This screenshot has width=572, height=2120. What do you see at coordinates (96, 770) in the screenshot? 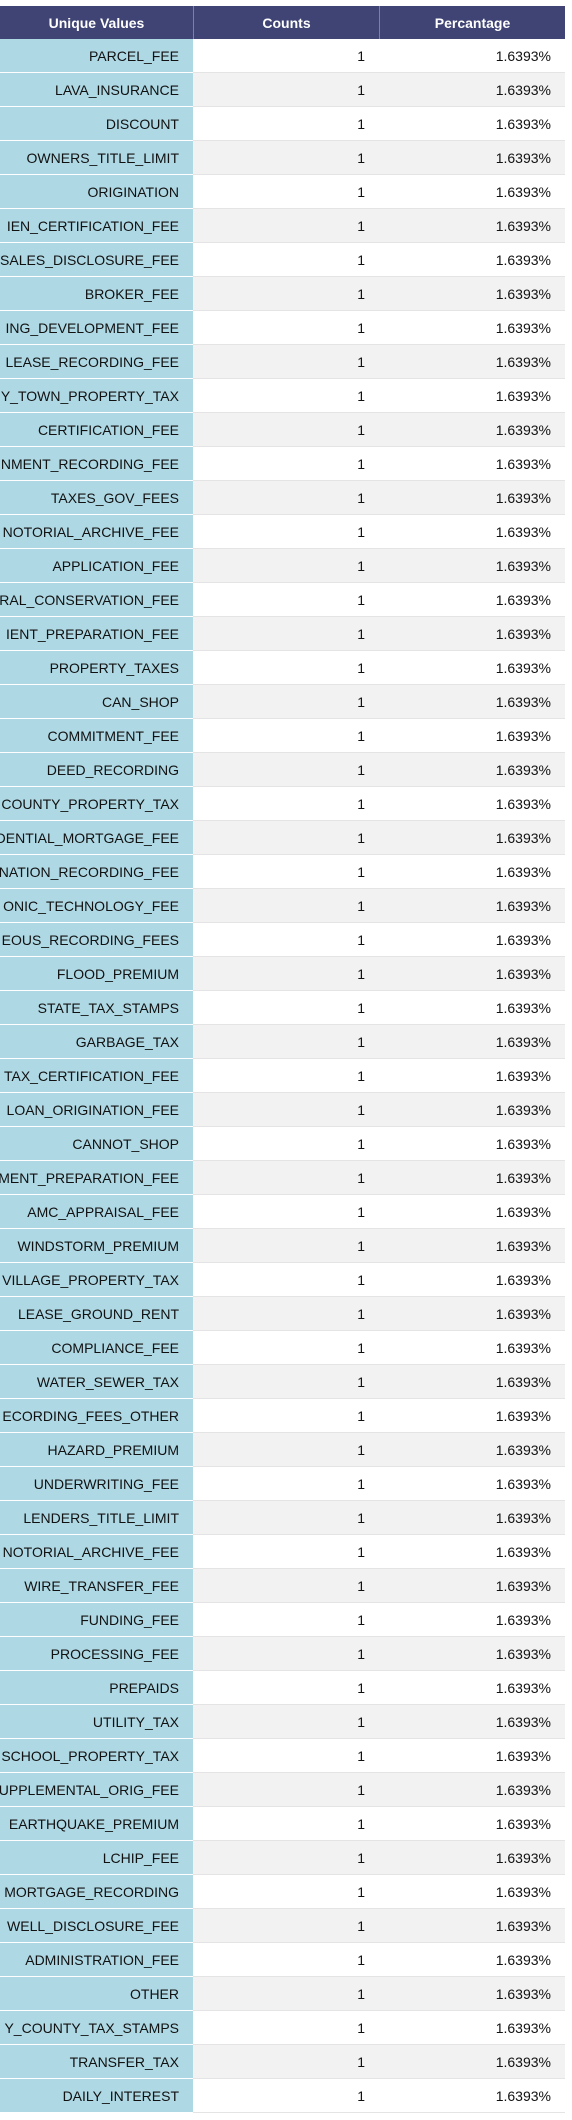
I see `unique-value-cell: DEED_RECORDING` at bounding box center [96, 770].